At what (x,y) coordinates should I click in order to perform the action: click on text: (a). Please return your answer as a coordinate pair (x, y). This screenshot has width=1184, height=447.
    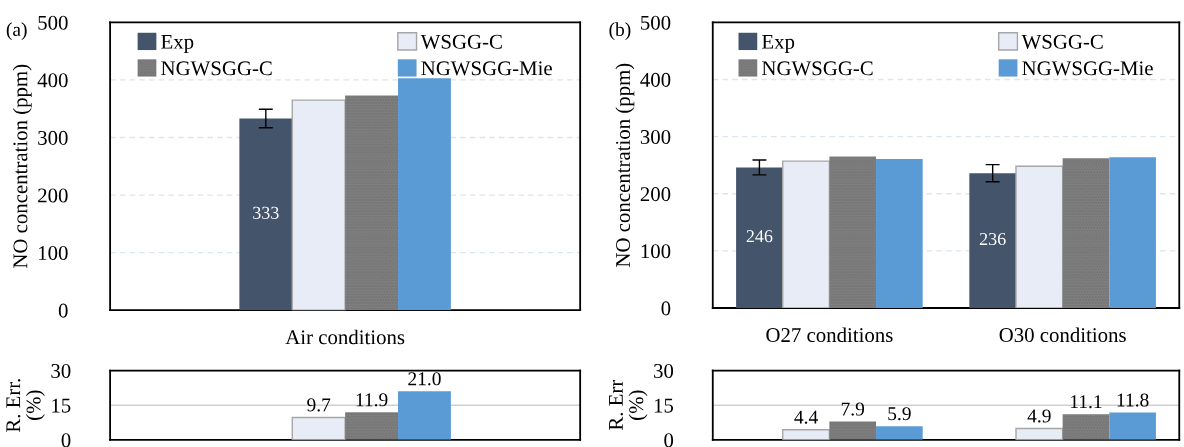
    Looking at the image, I should click on (16, 31).